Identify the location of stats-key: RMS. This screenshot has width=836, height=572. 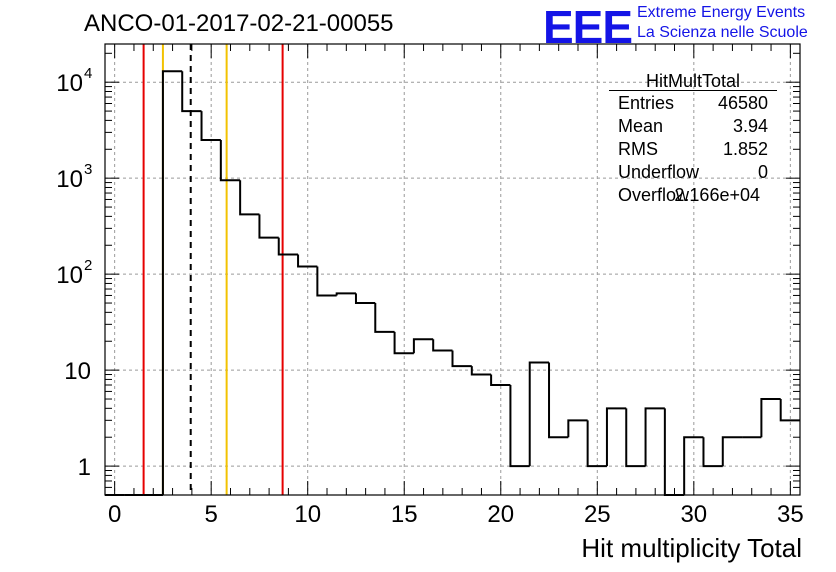
(638, 149).